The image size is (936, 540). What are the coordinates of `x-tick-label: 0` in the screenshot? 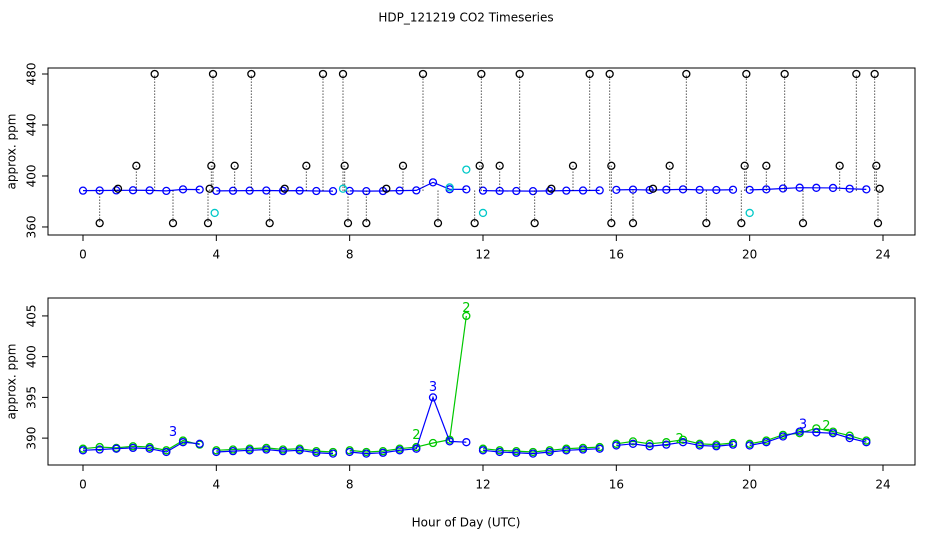 It's located at (83, 485).